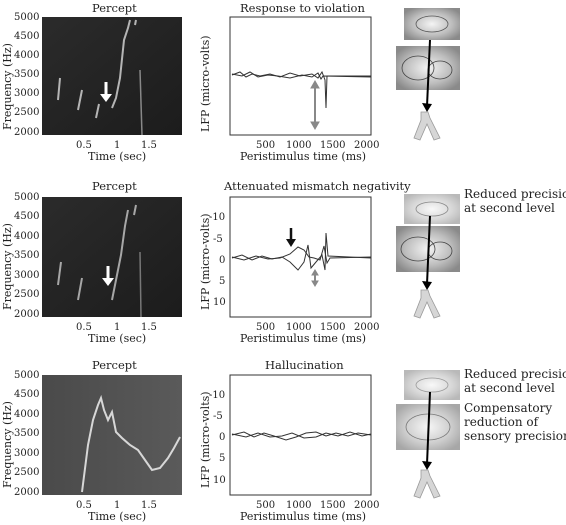 The width and height of the screenshot is (566, 525). I want to click on spectrogram-ytick-3-4500: 4500, so click(27, 394).